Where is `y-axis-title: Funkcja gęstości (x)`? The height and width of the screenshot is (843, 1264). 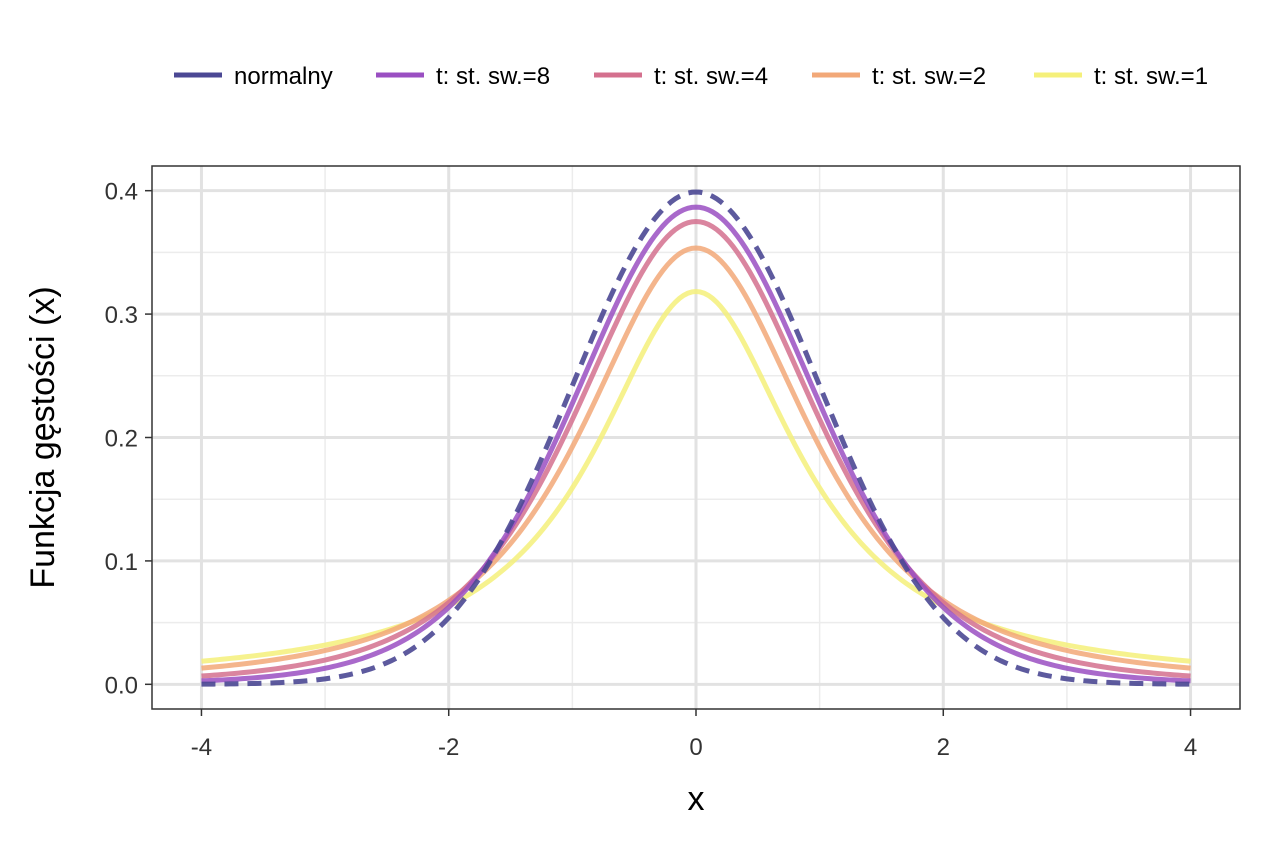
y-axis-title: Funkcja gęstości (x) is located at coordinates (43, 437).